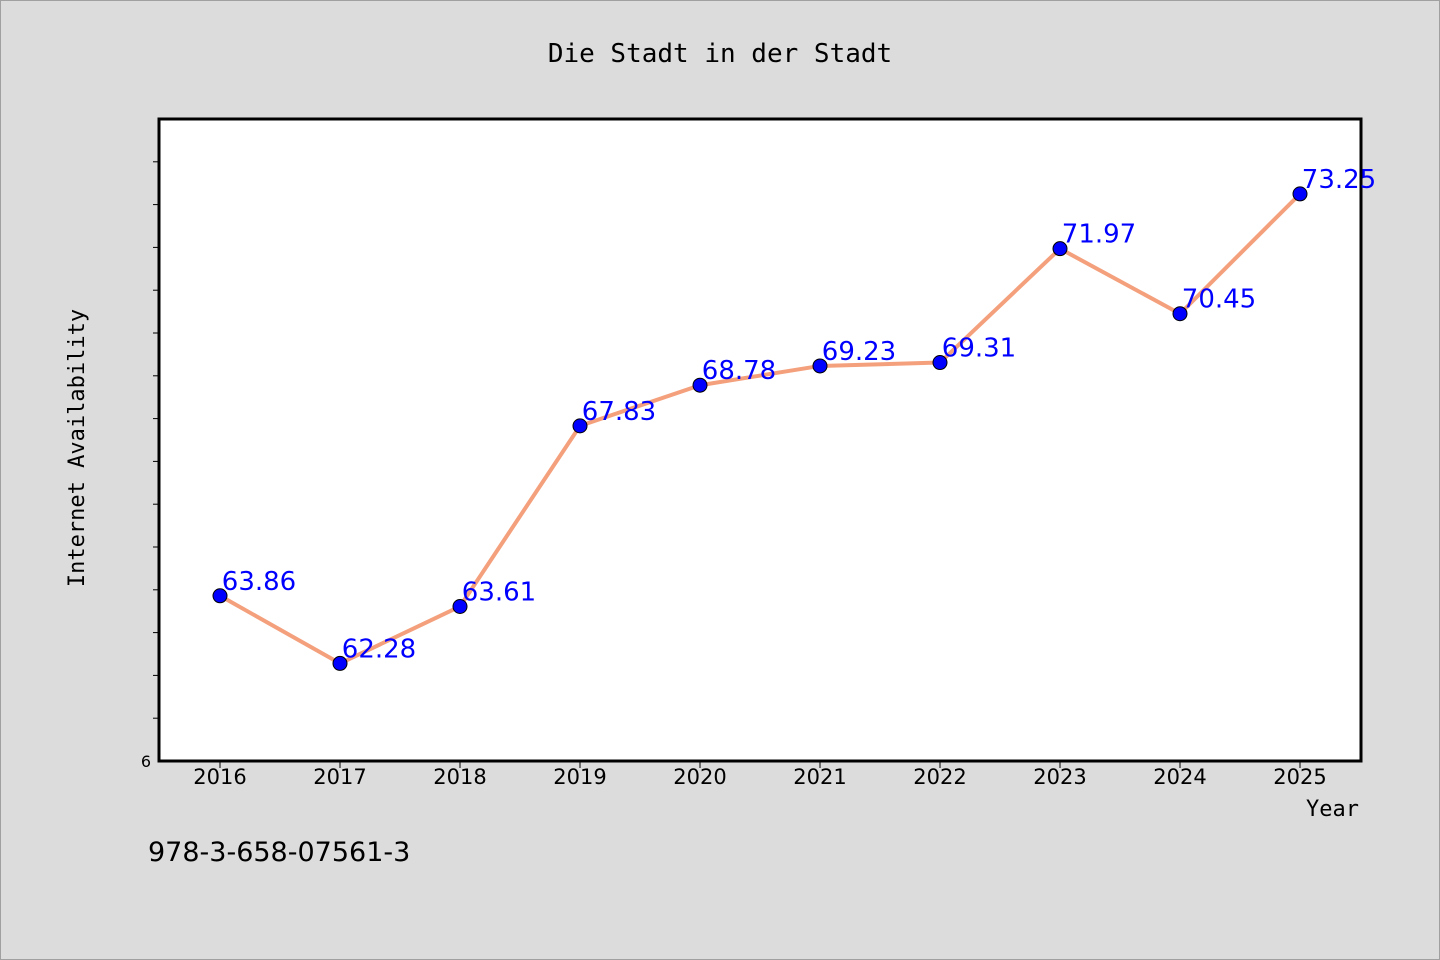 This screenshot has height=960, width=1440. Describe the element at coordinates (1219, 300) in the screenshot. I see `data-label: 70.45` at that location.